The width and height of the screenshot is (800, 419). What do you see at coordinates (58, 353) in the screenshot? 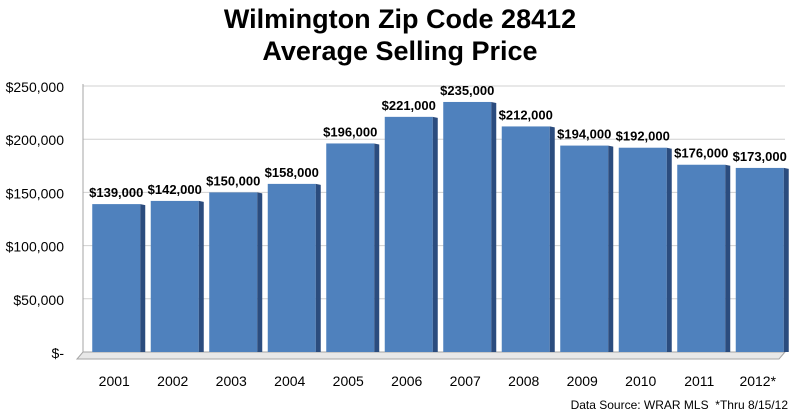
I see `y-tick-label: $-` at bounding box center [58, 353].